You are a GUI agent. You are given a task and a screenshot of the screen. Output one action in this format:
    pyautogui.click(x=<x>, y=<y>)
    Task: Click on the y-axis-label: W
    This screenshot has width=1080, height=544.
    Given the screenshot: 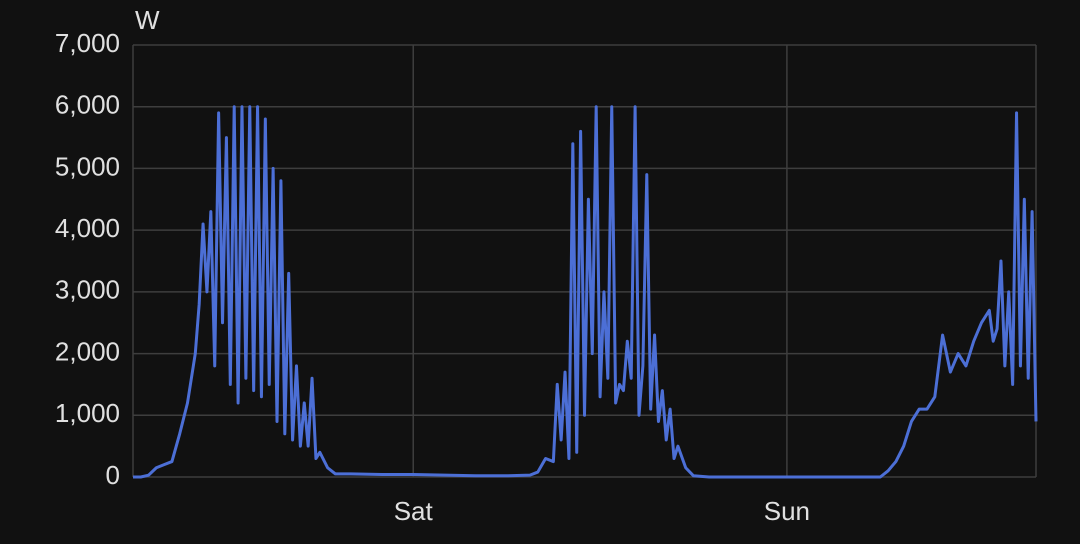 What is the action you would take?
    pyautogui.click(x=147, y=20)
    